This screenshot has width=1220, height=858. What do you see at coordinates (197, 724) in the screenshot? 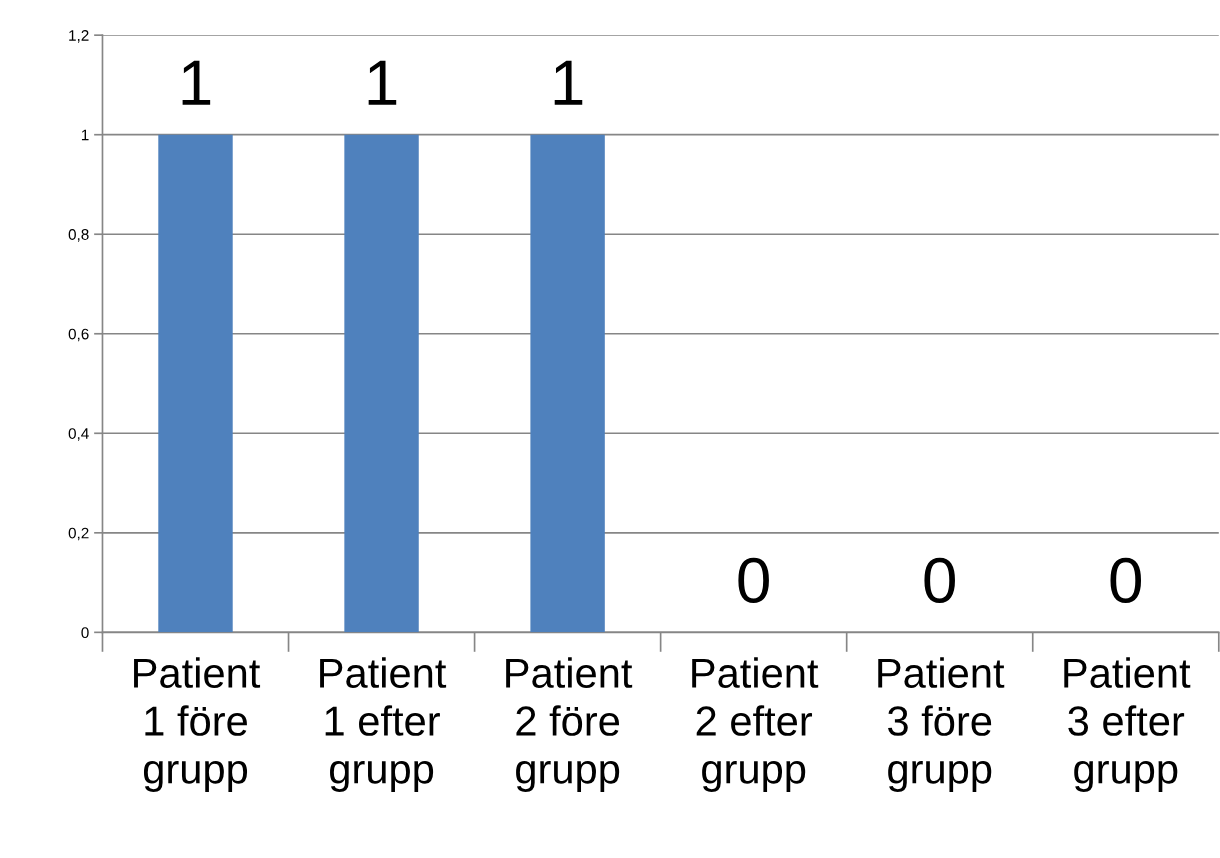
I see `x-tick-label: Patient 1 före grupp` at bounding box center [197, 724].